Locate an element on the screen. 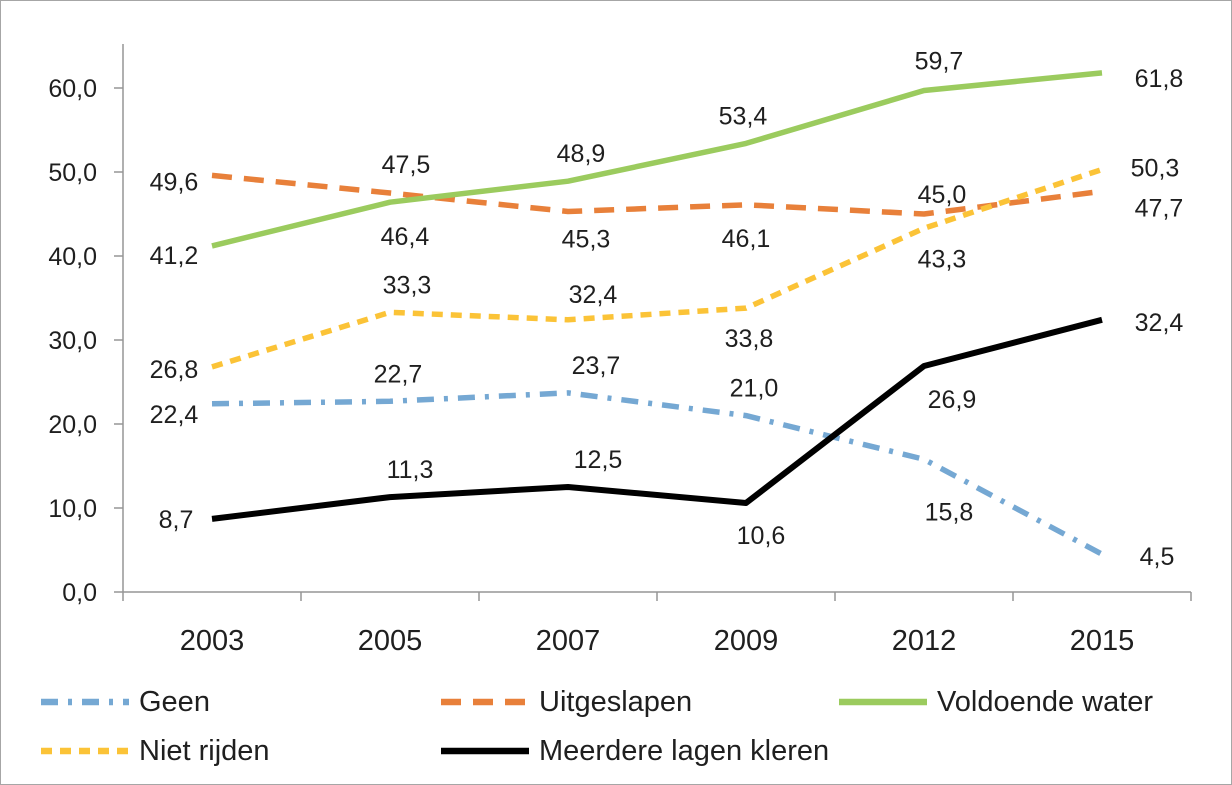  data-label: 61,8 is located at coordinates (1159, 79).